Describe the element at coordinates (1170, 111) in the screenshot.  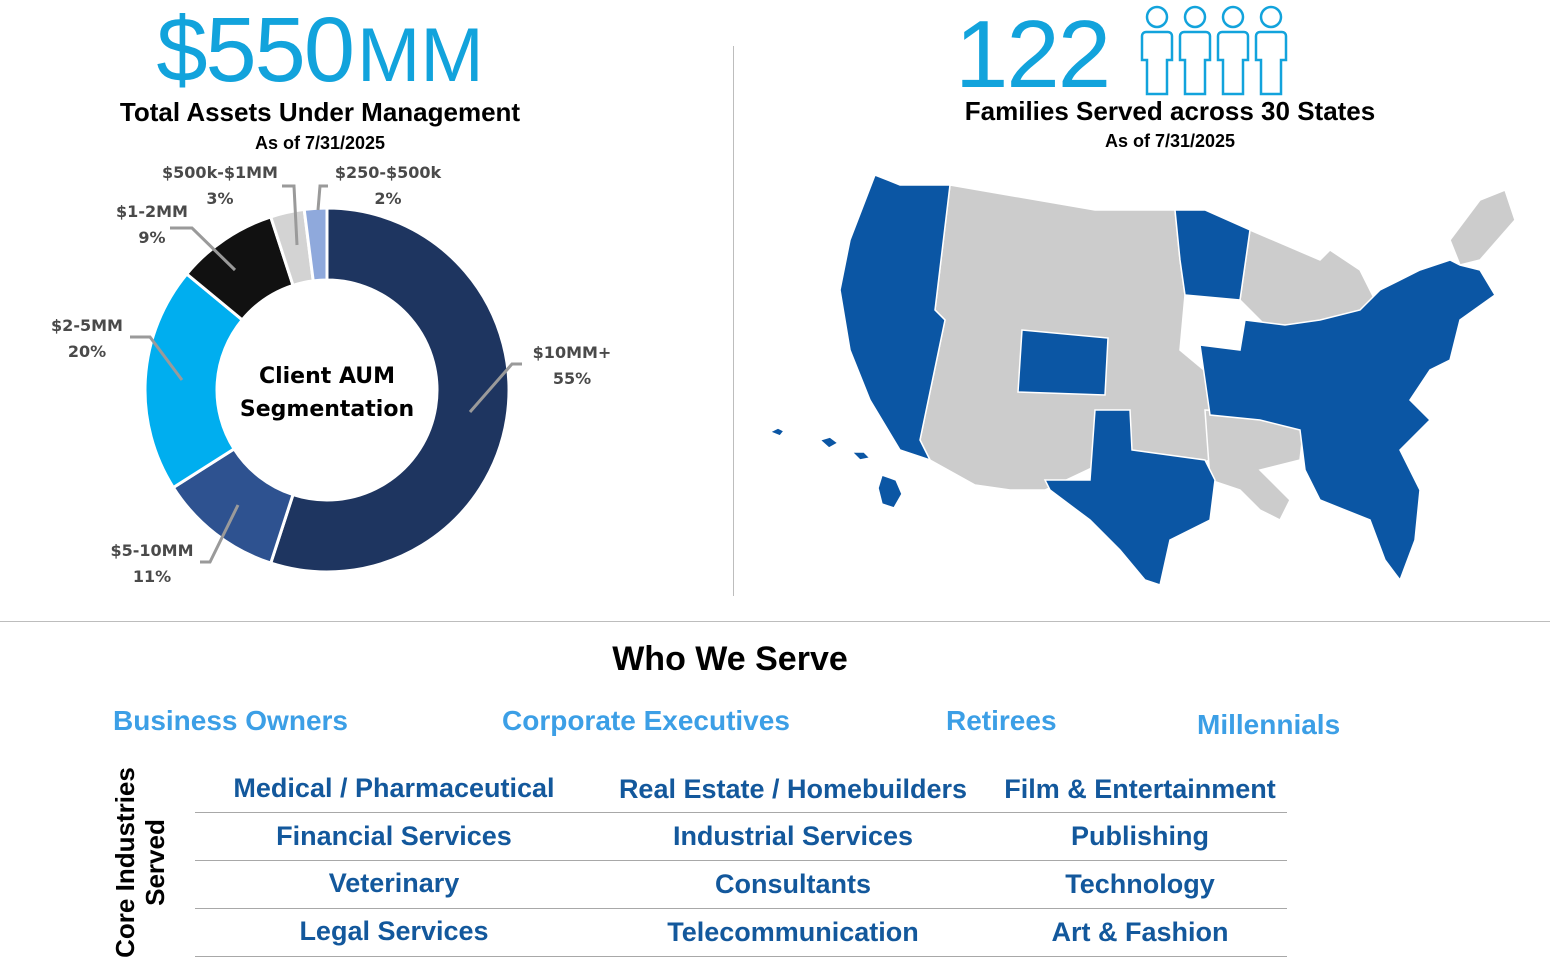
I see `families-title: Families Served across 30 States` at that location.